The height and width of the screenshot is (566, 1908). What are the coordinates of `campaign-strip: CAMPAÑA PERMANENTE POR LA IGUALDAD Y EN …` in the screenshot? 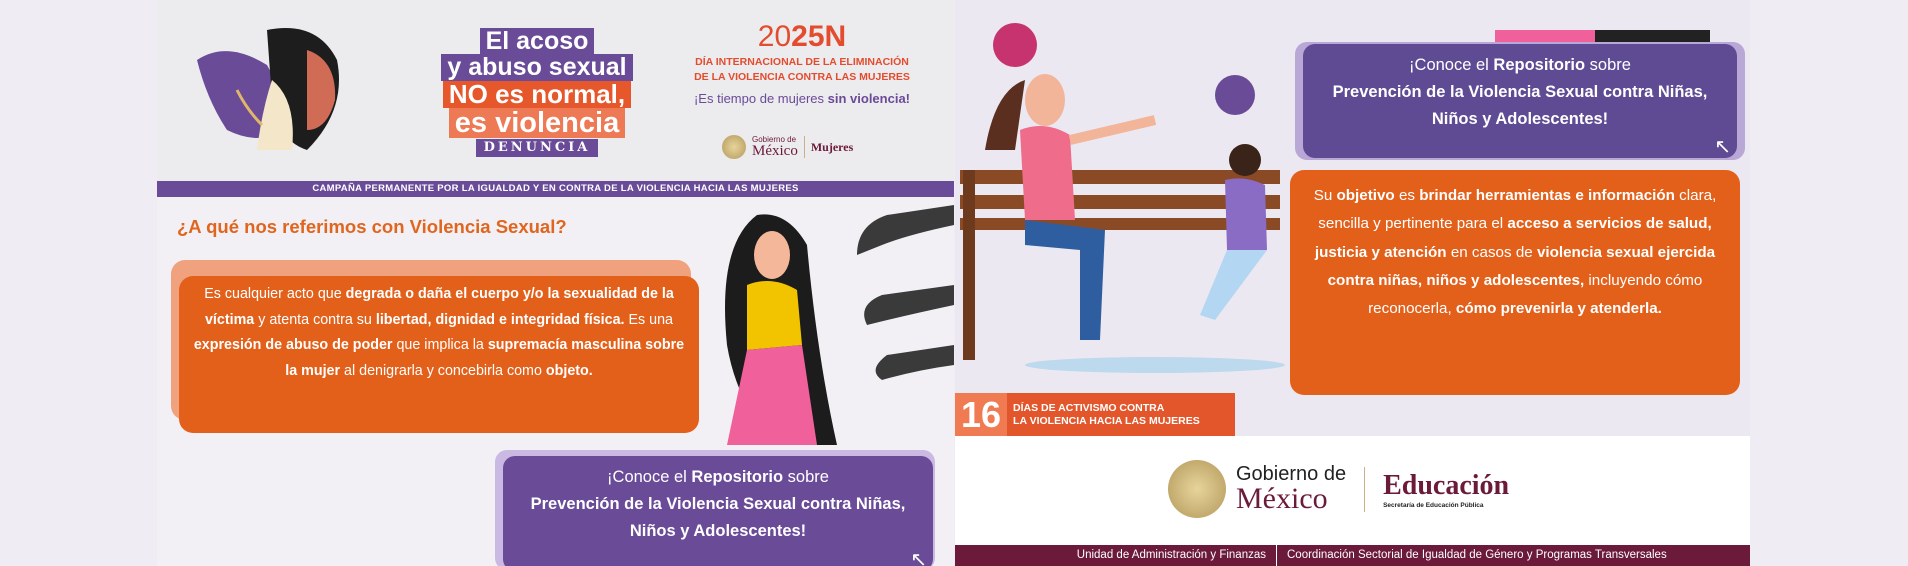 It's located at (555, 189).